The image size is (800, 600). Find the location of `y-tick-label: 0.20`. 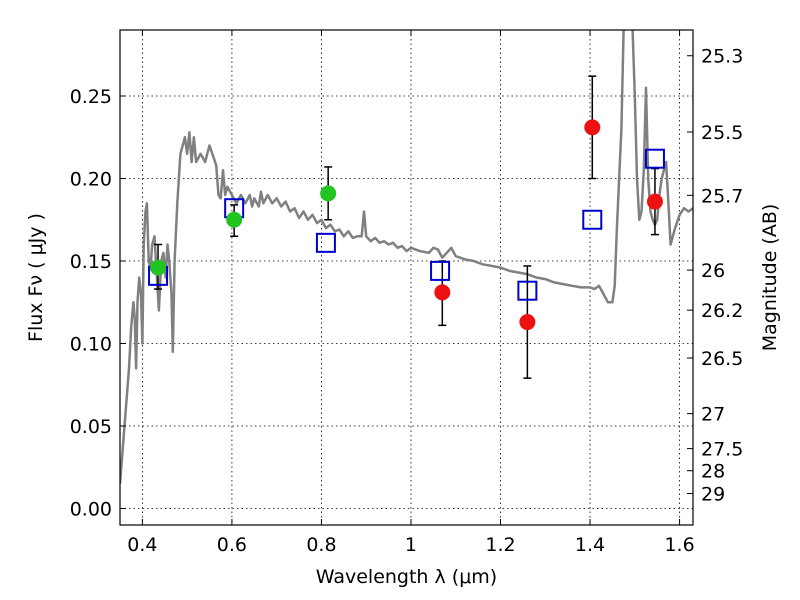

y-tick-label: 0.20 is located at coordinates (91, 180).